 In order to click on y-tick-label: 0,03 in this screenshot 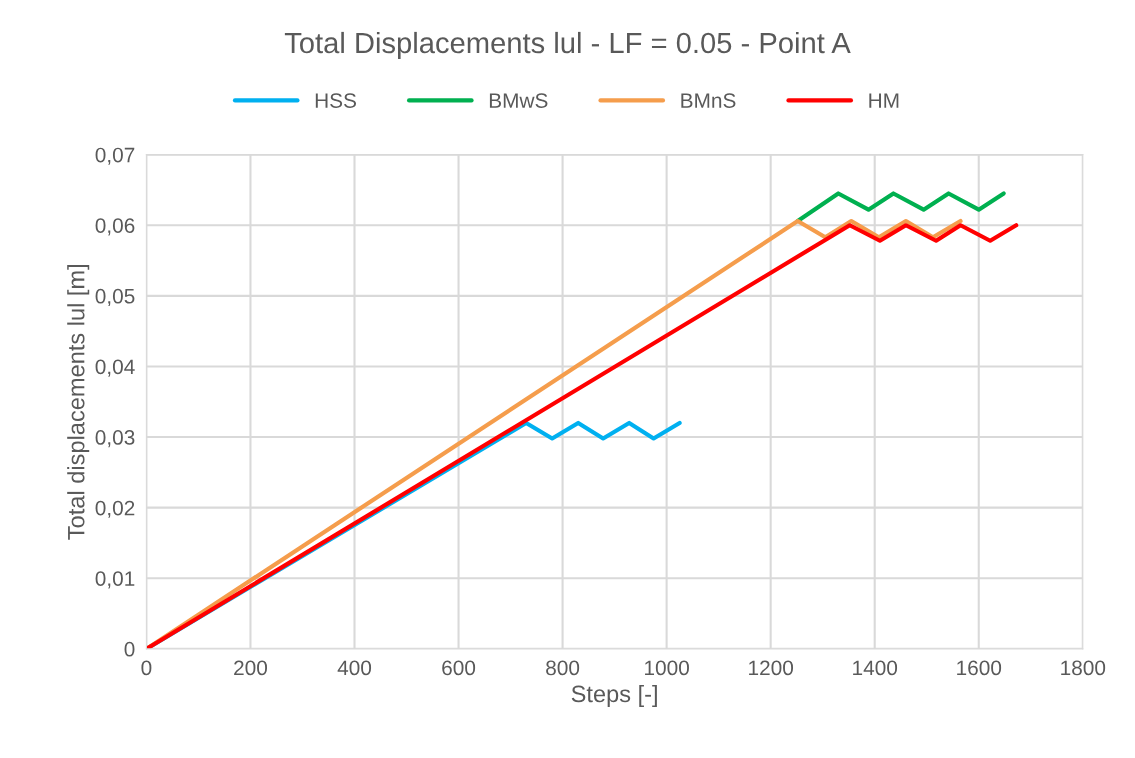, I will do `click(115, 439)`.